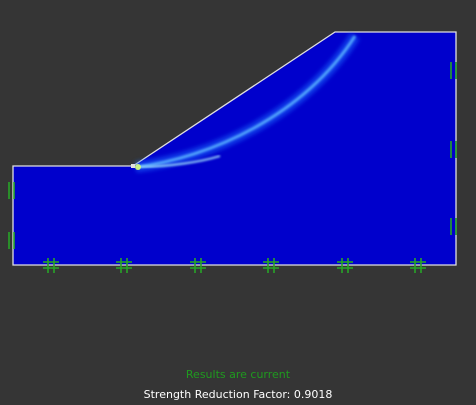  What do you see at coordinates (238, 394) in the screenshot?
I see `strength-reduction-factor-label: Strength Reduction Factor: 0.9018` at bounding box center [238, 394].